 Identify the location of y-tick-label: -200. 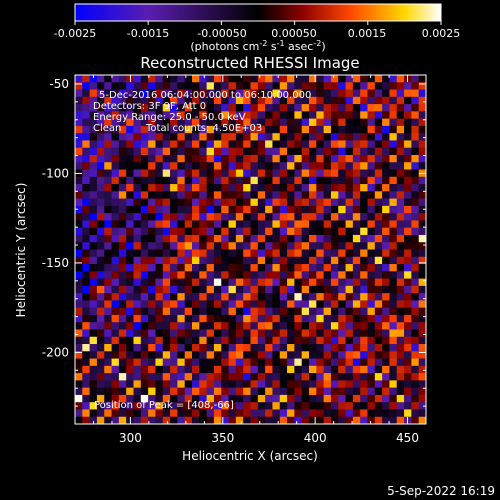
(55, 352).